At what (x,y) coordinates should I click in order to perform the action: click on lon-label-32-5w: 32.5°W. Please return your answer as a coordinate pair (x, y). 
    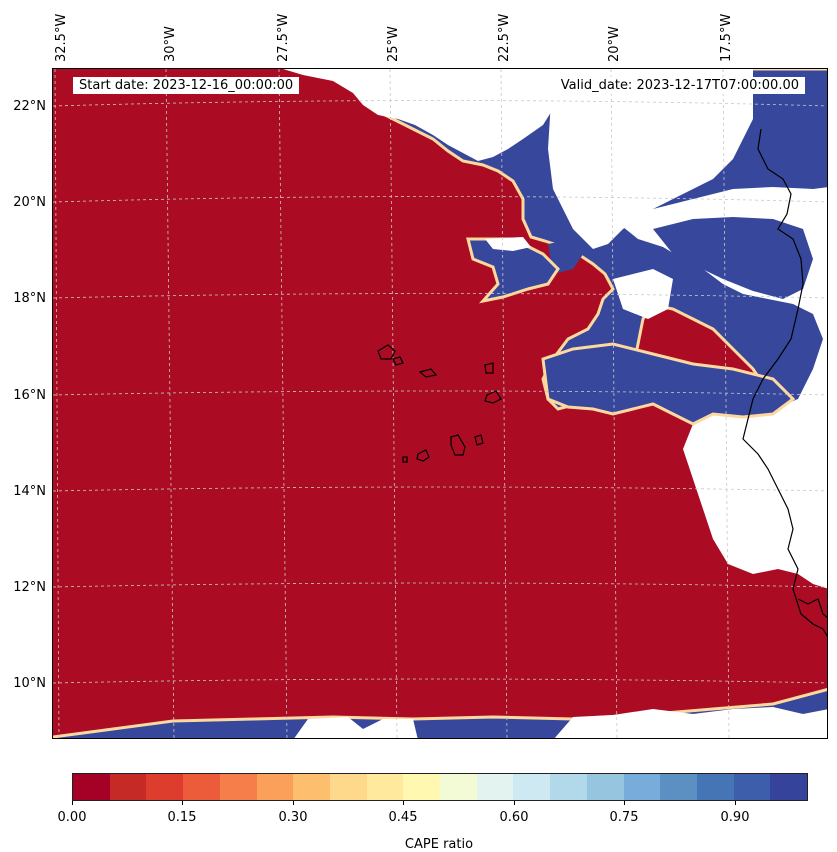
    Looking at the image, I should click on (61, 37).